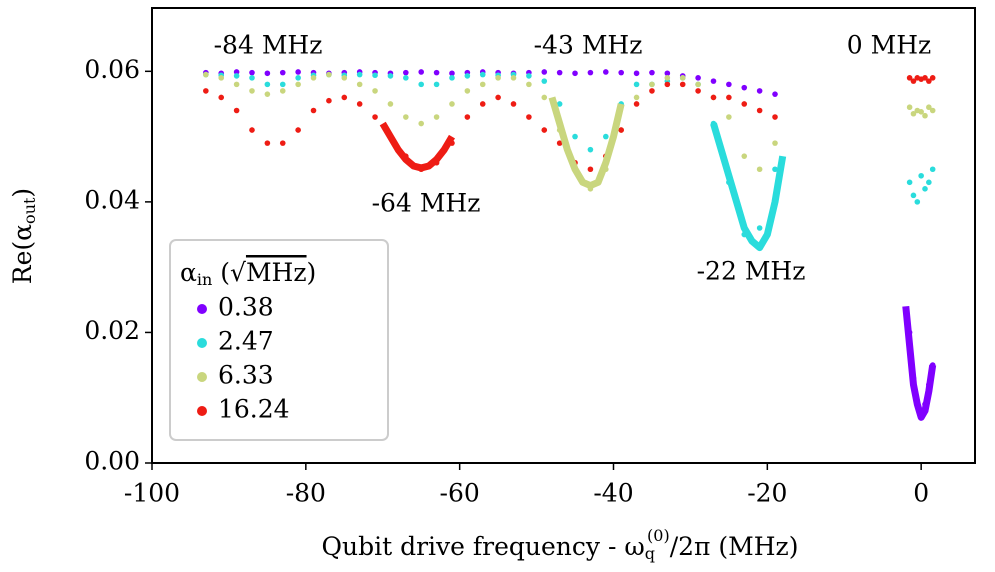  I want to click on legend-label: 2.47, so click(246, 341).